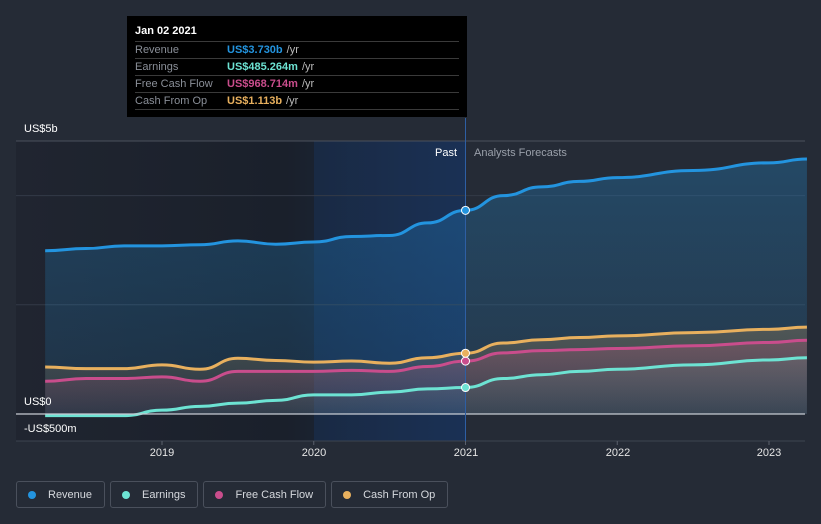 The image size is (821, 524). I want to click on free-cash-flow-line, so click(426, 360).